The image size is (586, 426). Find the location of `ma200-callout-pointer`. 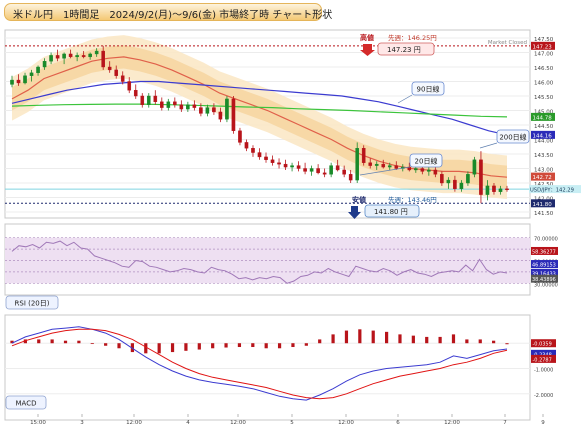

ma200-callout-pointer is located at coordinates (488, 145).